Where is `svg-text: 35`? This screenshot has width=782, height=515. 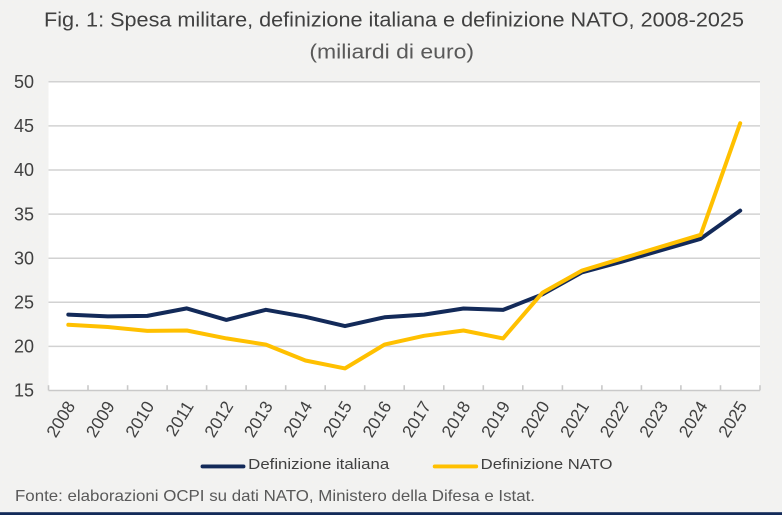 svg-text: 35 is located at coordinates (24, 214).